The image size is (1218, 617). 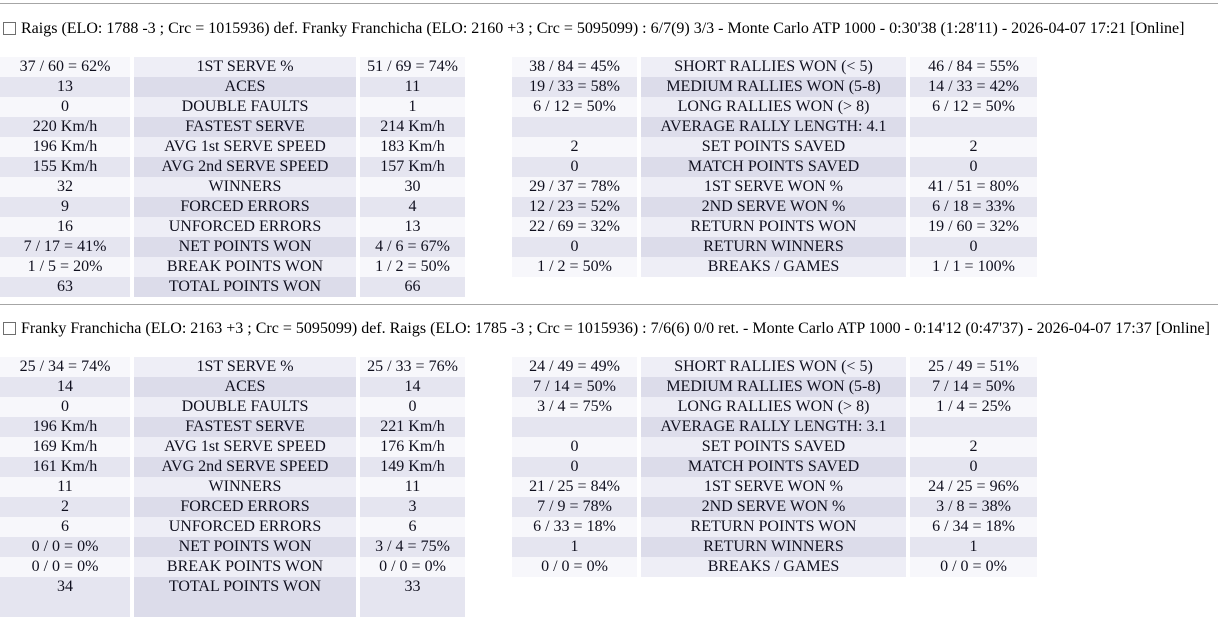 I want to click on stat-label: BREAK POINTS WON, so click(x=245, y=567).